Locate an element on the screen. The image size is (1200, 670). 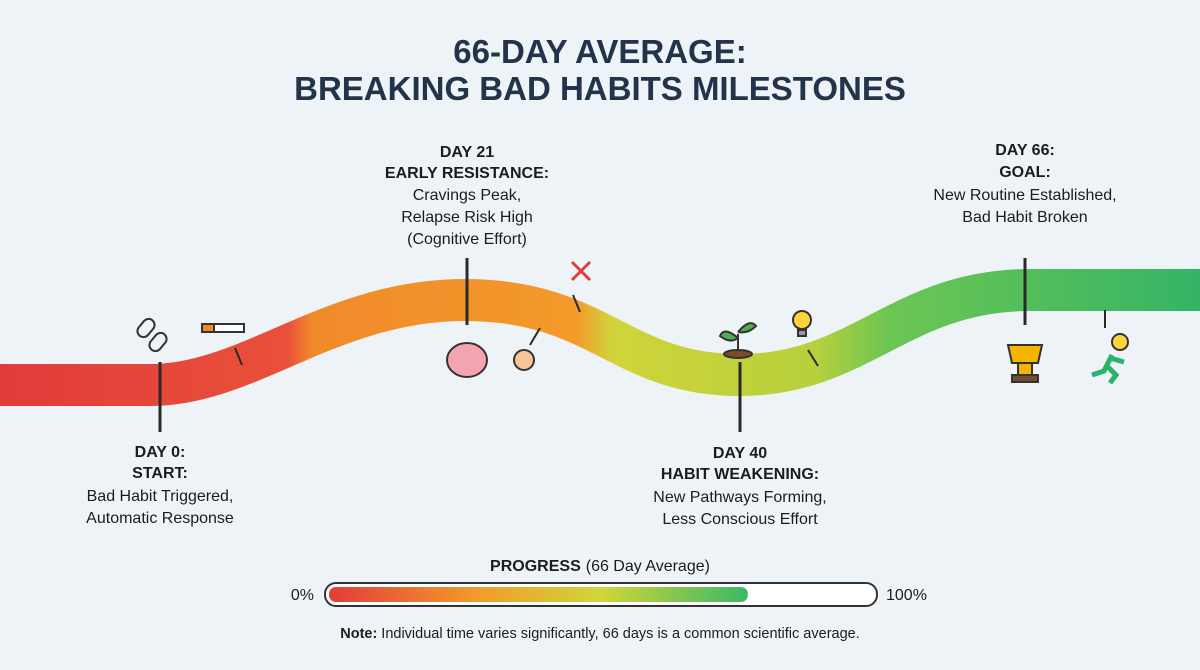
progress-title: PROGRESS (66 Day Average) is located at coordinates (600, 566).